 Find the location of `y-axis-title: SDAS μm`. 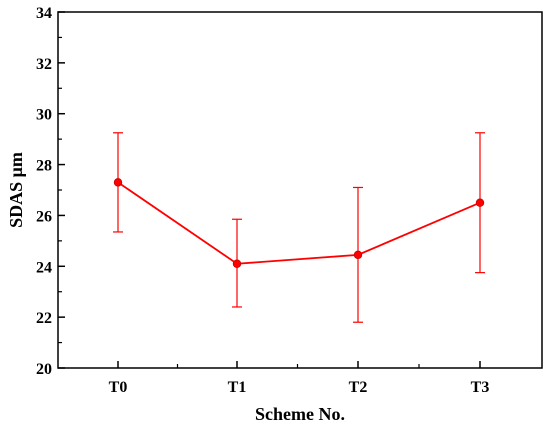

y-axis-title: SDAS μm is located at coordinates (16, 190).